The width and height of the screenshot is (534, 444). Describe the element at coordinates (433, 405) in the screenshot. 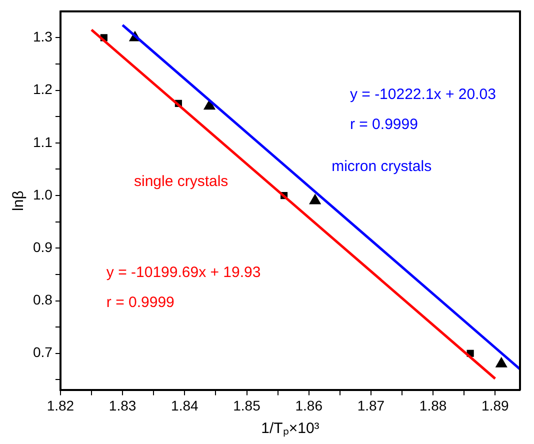

I see `x-tick-label: 1.88` at that location.